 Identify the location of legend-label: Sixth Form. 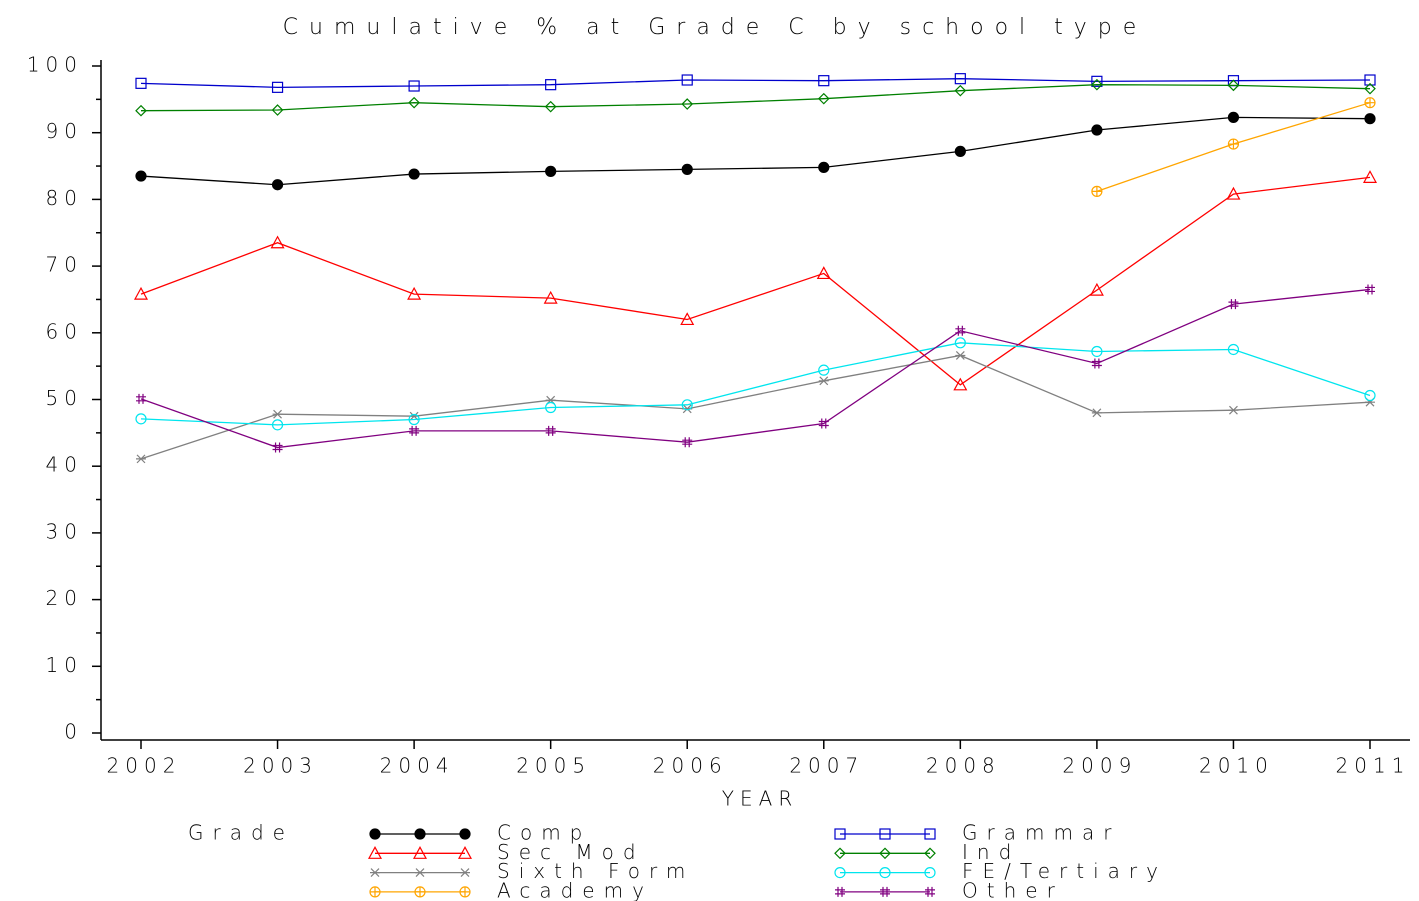
(595, 871).